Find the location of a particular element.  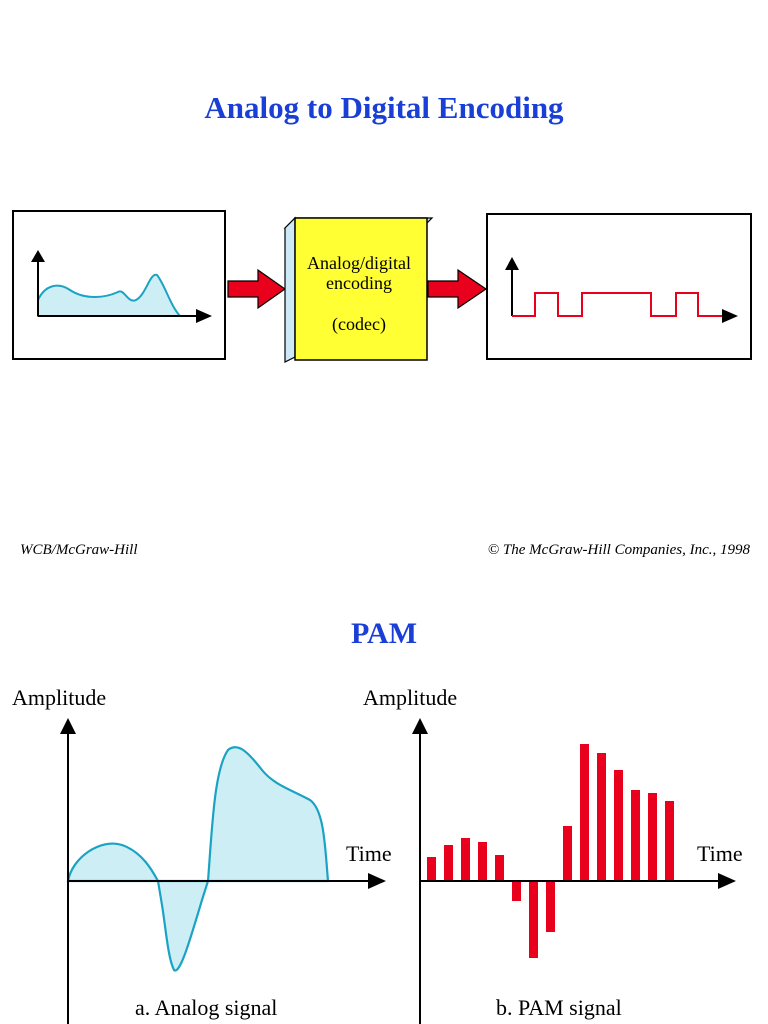

slide-title-pam: PAM is located at coordinates (384, 633).